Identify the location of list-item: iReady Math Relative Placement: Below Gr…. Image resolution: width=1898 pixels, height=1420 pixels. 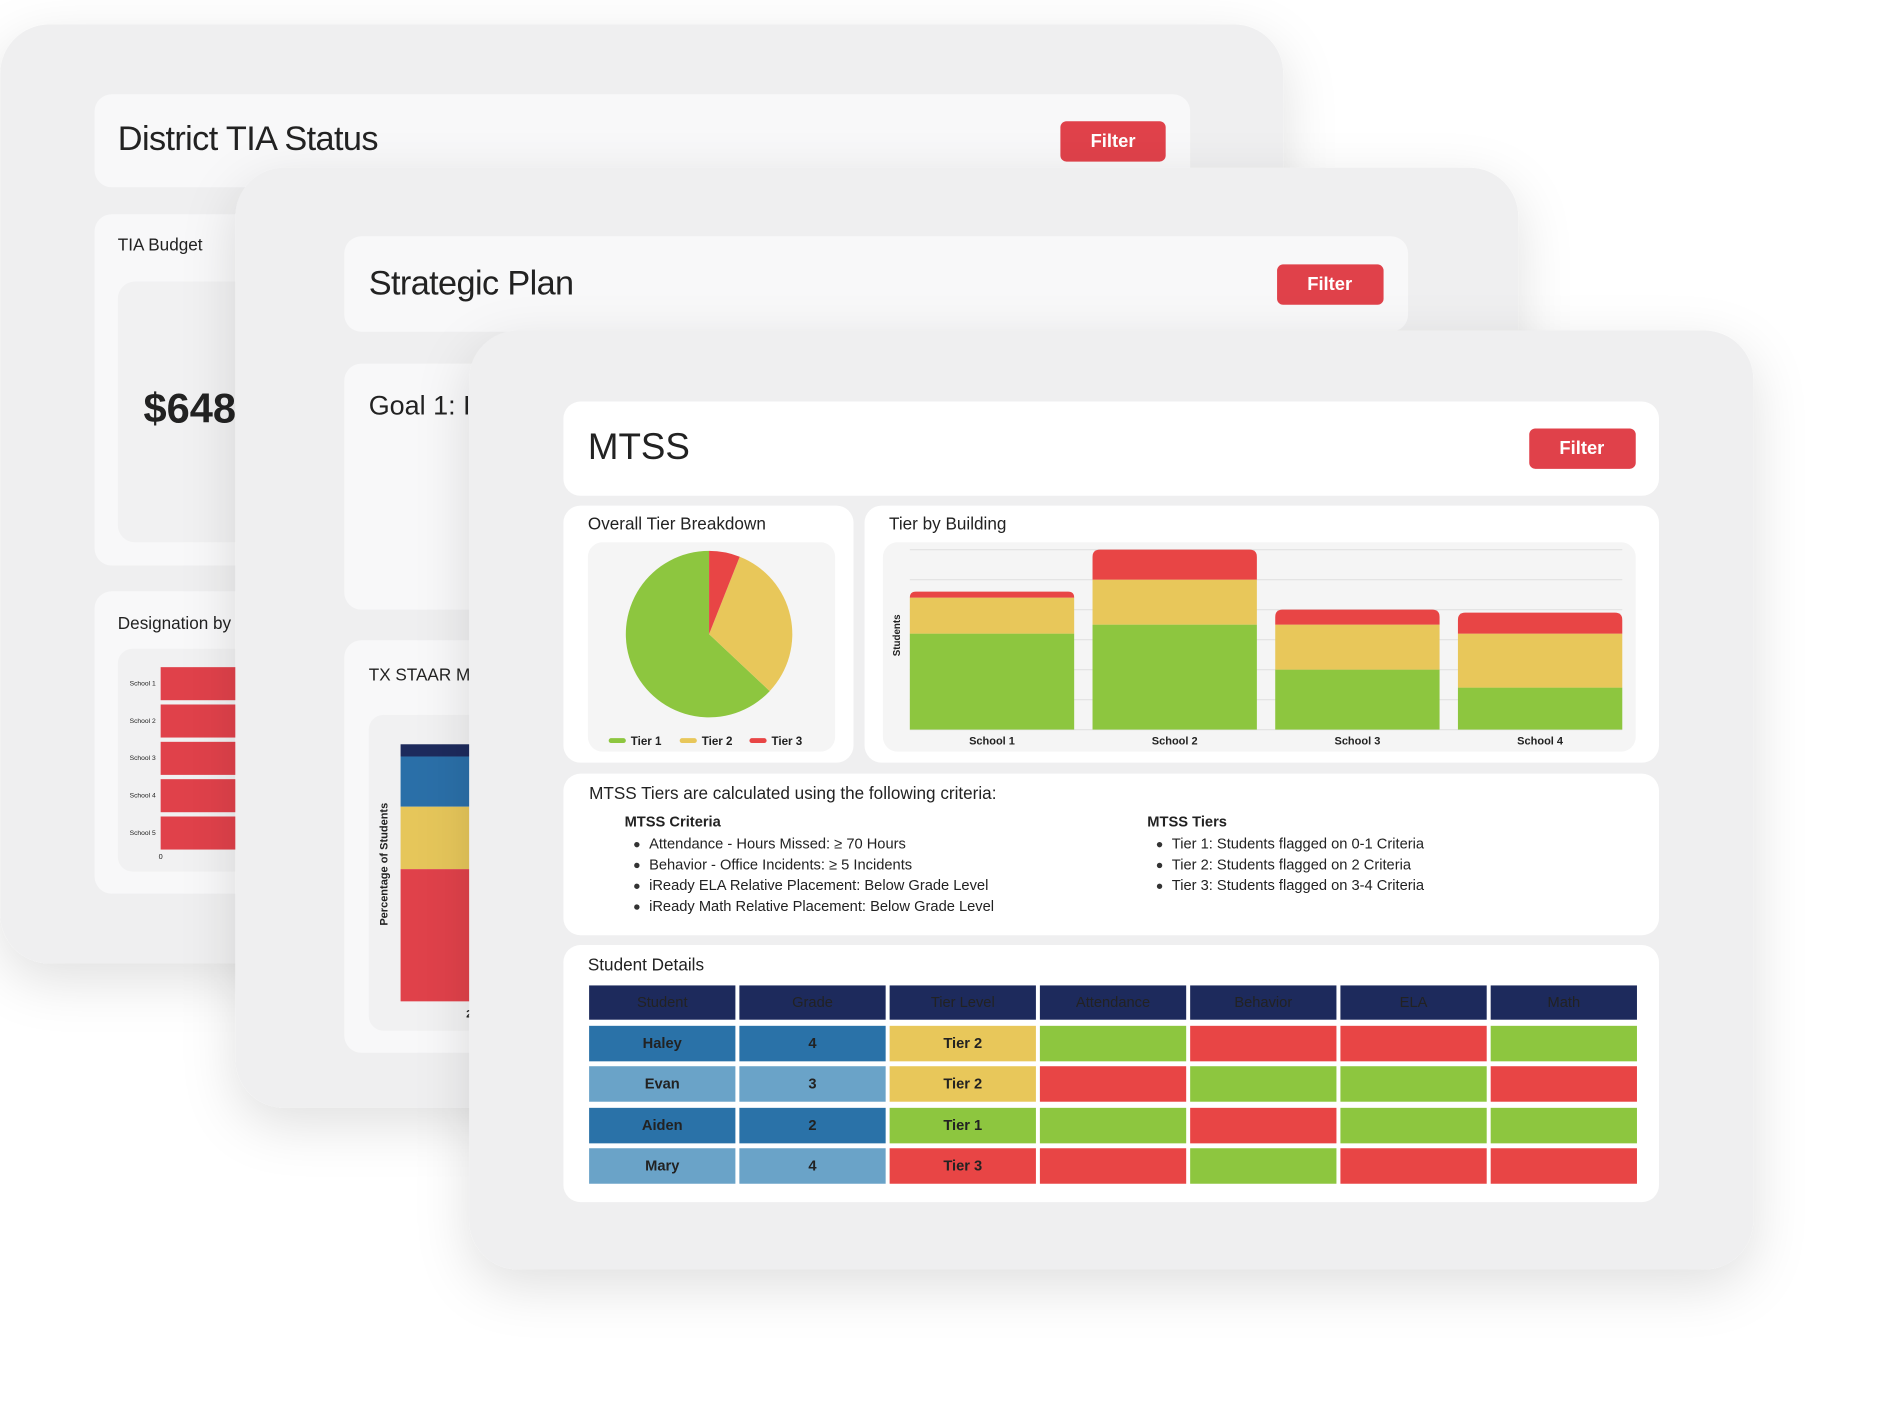
(821, 907).